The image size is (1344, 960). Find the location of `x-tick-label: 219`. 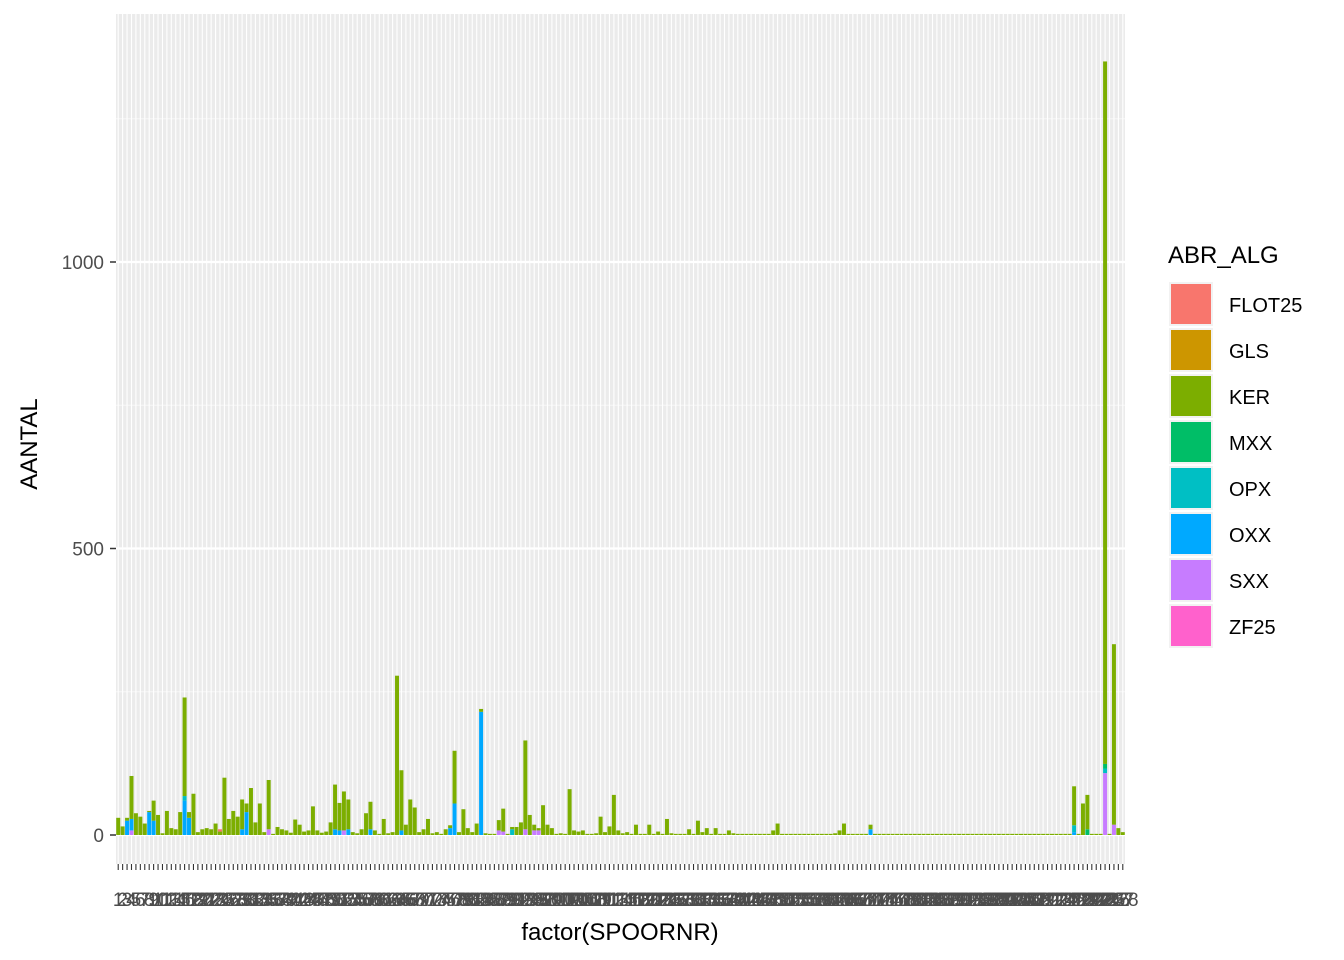

x-tick-label: 219 is located at coordinates (1083, 900).